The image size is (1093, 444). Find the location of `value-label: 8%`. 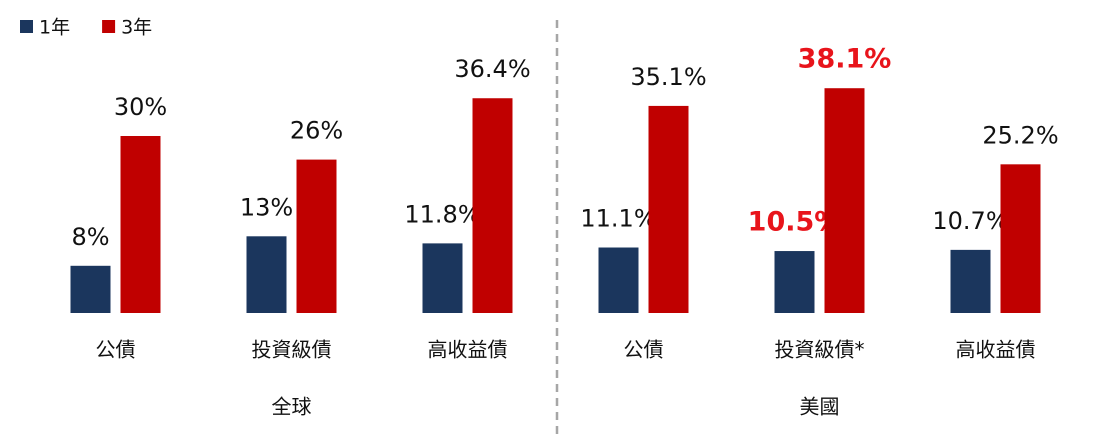

value-label: 8% is located at coordinates (90, 237).